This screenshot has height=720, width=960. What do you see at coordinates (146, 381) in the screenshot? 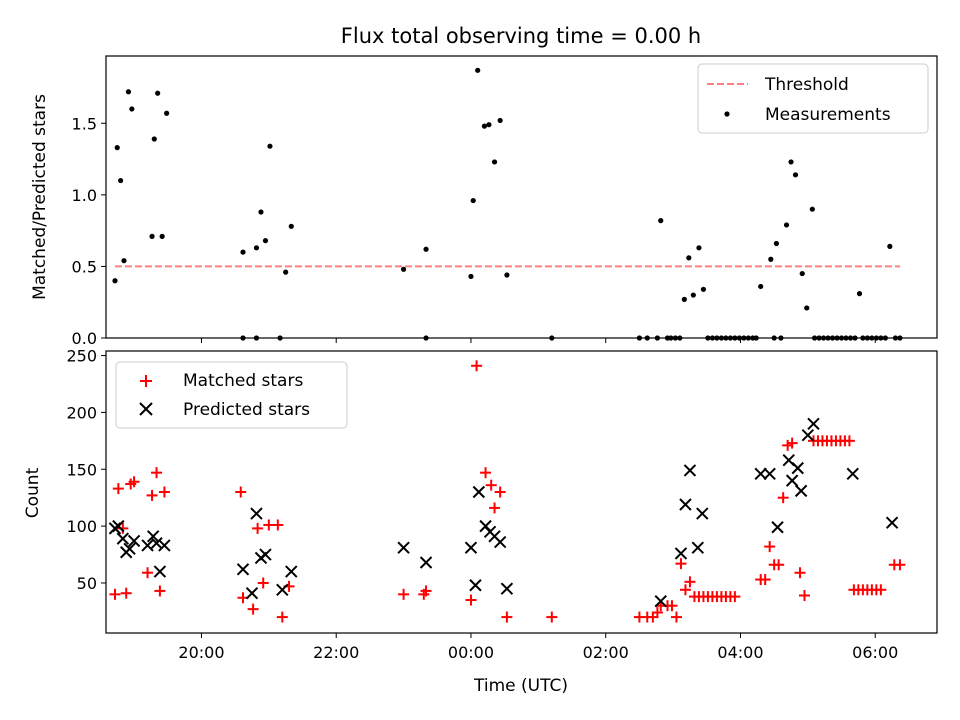
I see `matched-legend-swatch` at bounding box center [146, 381].